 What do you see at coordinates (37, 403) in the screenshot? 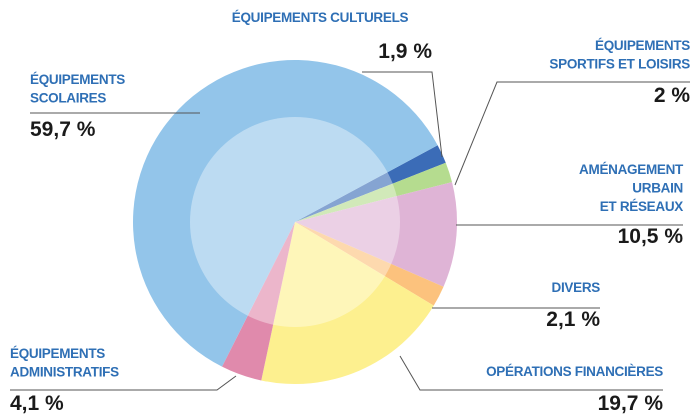
I see `value-label: 4,1 %` at bounding box center [37, 403].